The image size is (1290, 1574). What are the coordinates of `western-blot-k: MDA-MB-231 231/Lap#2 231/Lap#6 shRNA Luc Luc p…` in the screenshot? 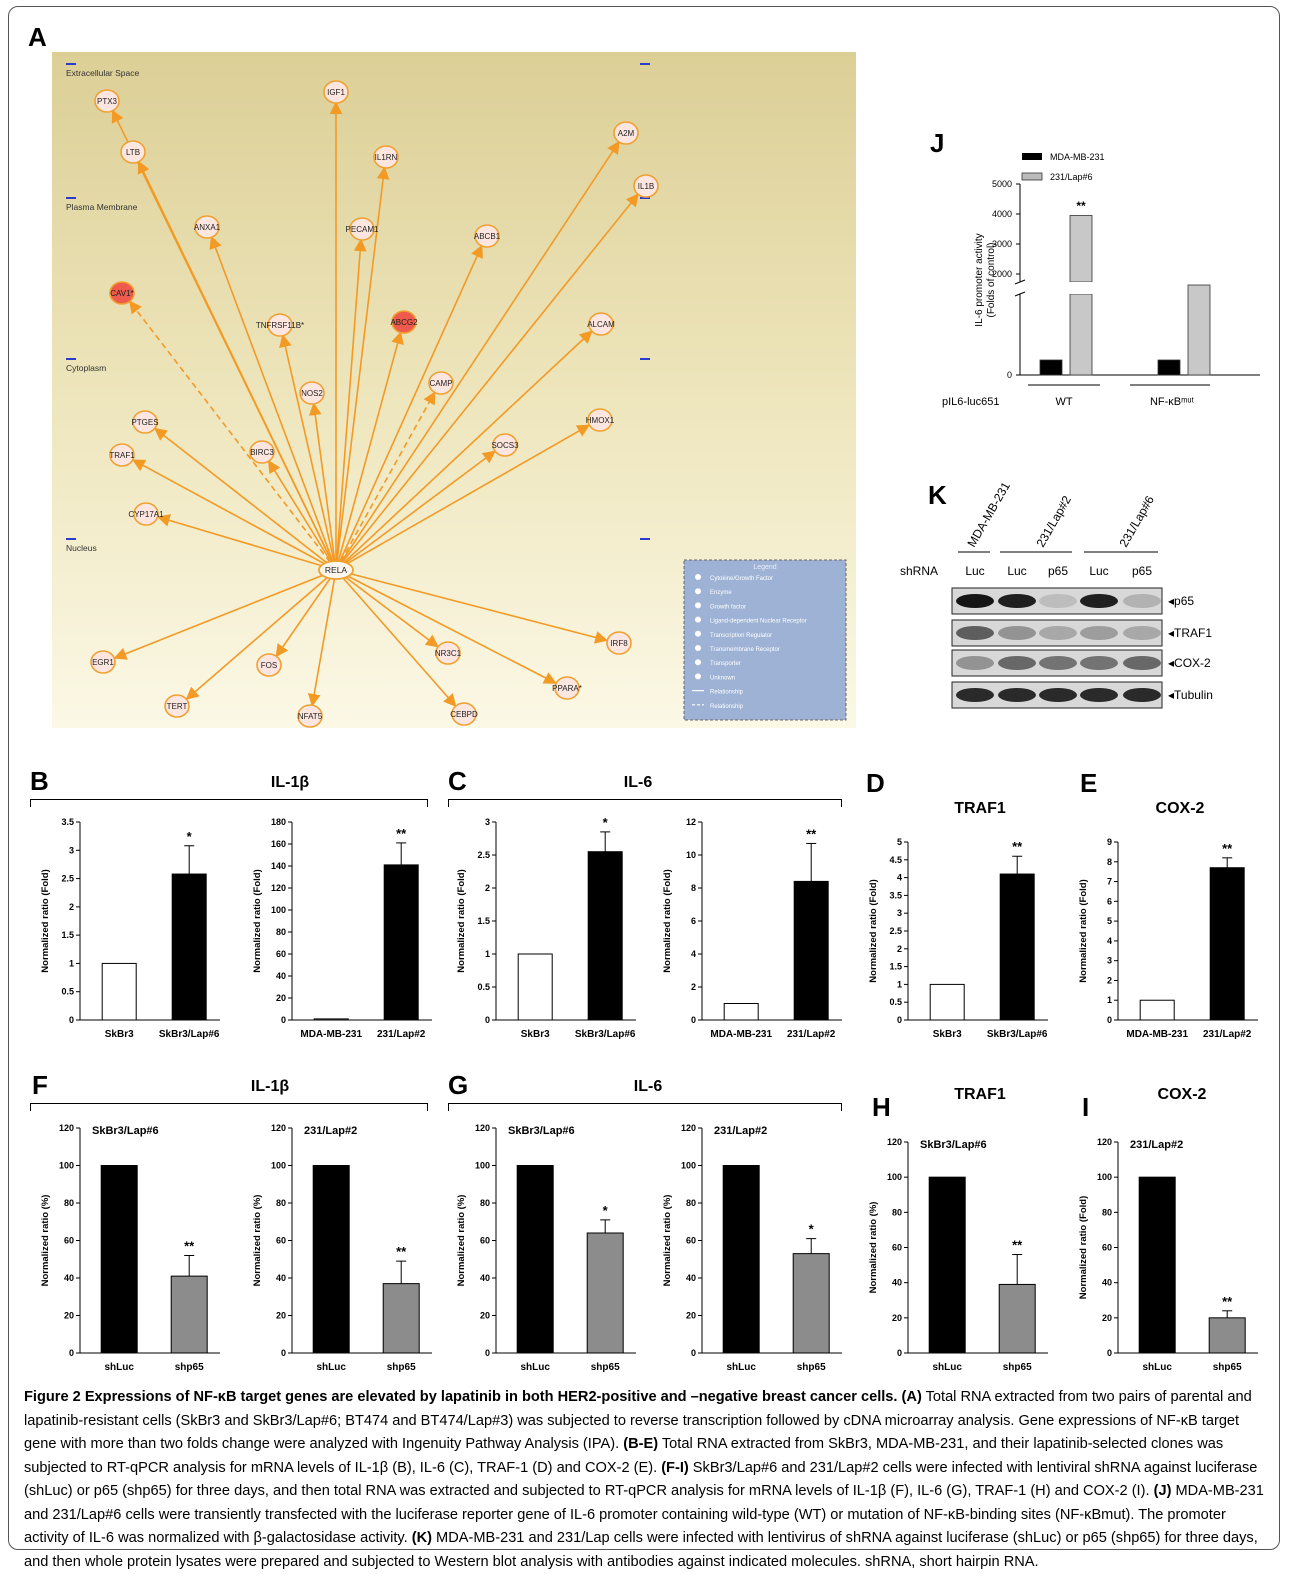 It's located at (1056, 594).